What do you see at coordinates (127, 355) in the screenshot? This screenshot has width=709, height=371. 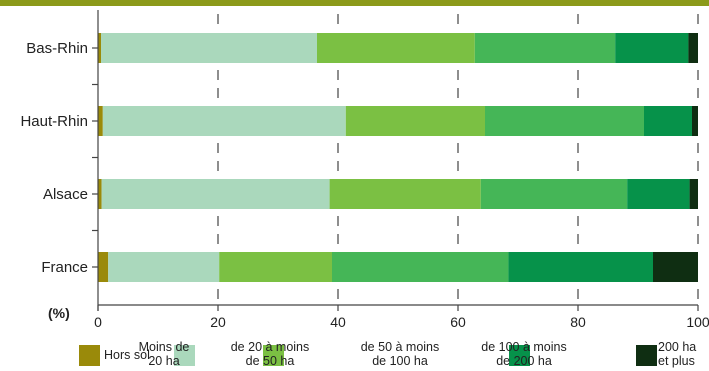 I see `legend-label-0: Hors sol` at bounding box center [127, 355].